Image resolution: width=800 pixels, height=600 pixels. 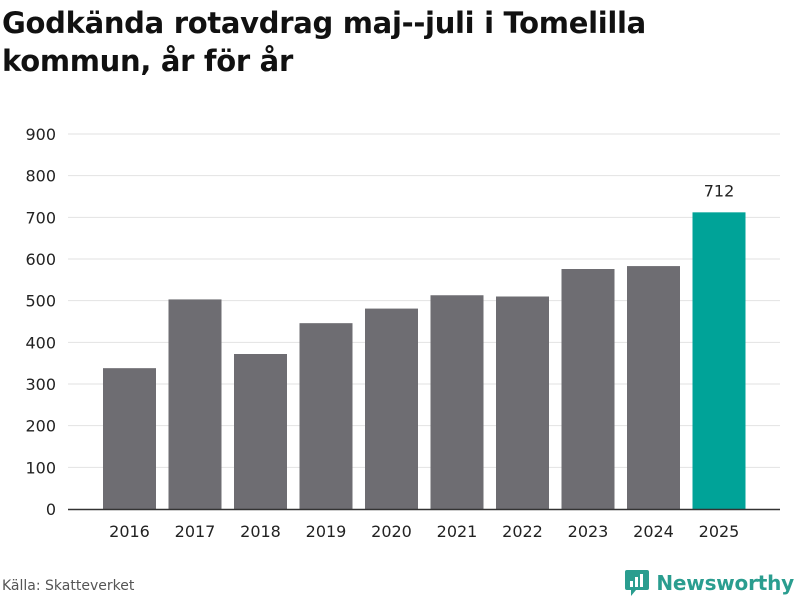 What do you see at coordinates (588, 531) in the screenshot?
I see `x-tick-label: 2023` at bounding box center [588, 531].